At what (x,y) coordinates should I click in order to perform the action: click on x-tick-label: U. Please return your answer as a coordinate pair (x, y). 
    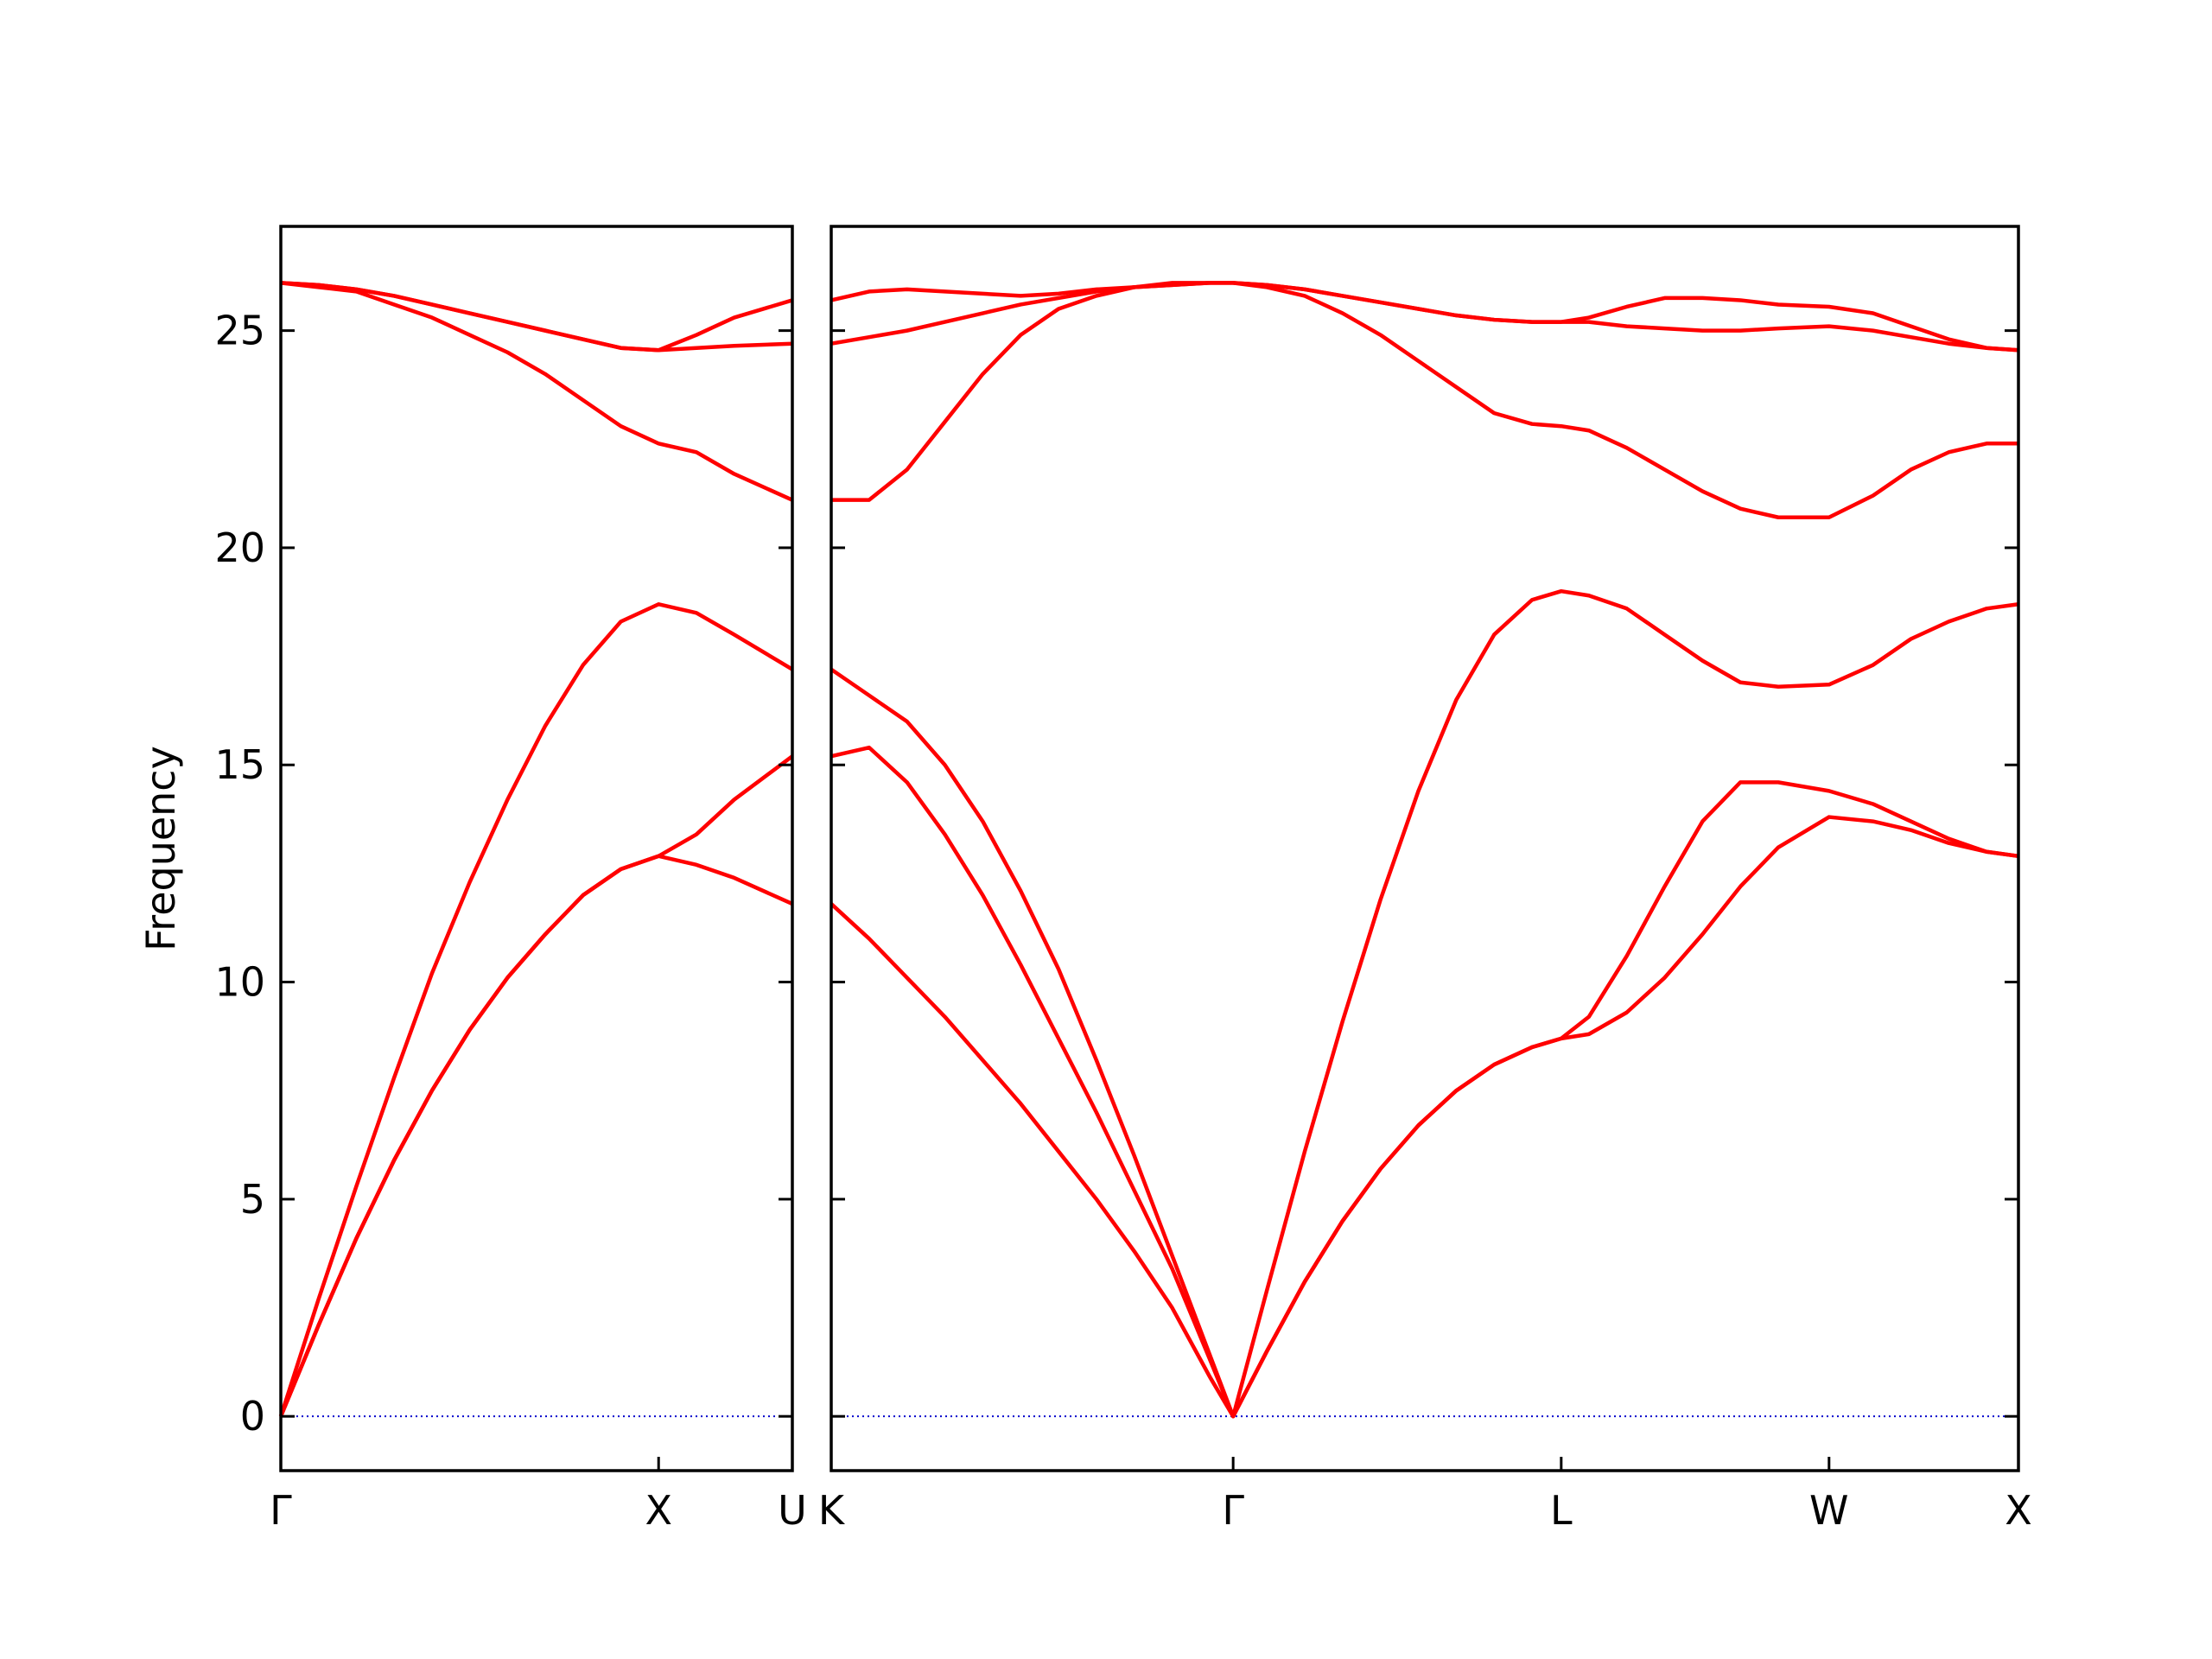
    Looking at the image, I should click on (792, 1510).